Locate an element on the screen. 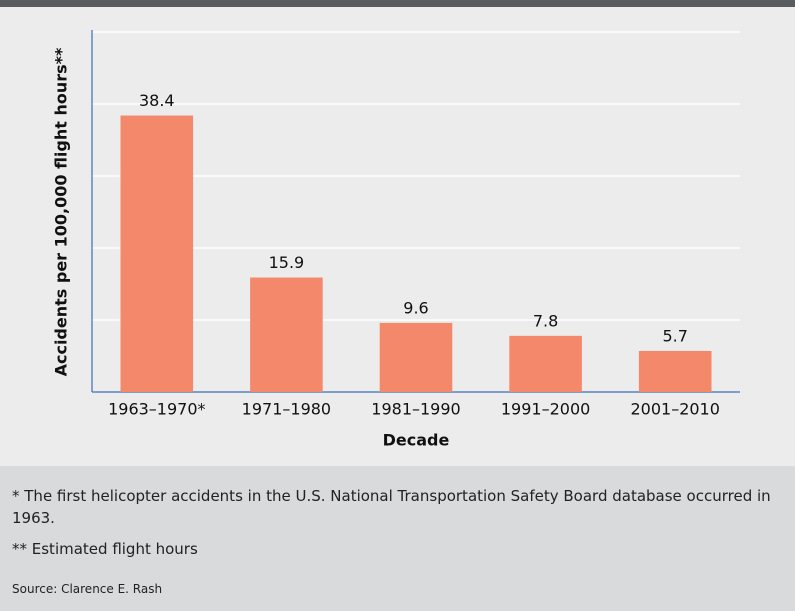 This screenshot has width=795, height=611. data-label: 7.8 is located at coordinates (545, 320).